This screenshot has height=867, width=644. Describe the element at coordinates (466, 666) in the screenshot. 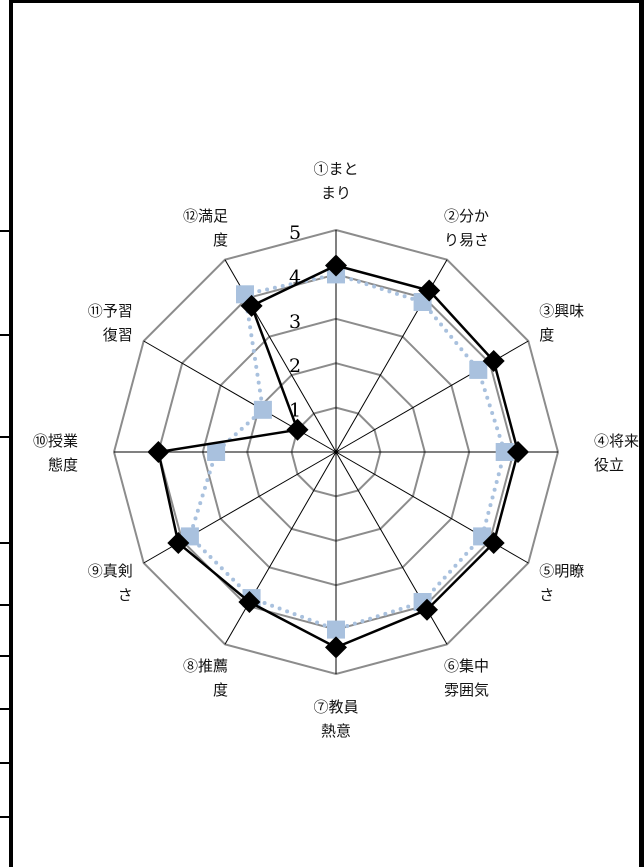

I see `axis-label-6-line-1: ⑥集中` at that location.